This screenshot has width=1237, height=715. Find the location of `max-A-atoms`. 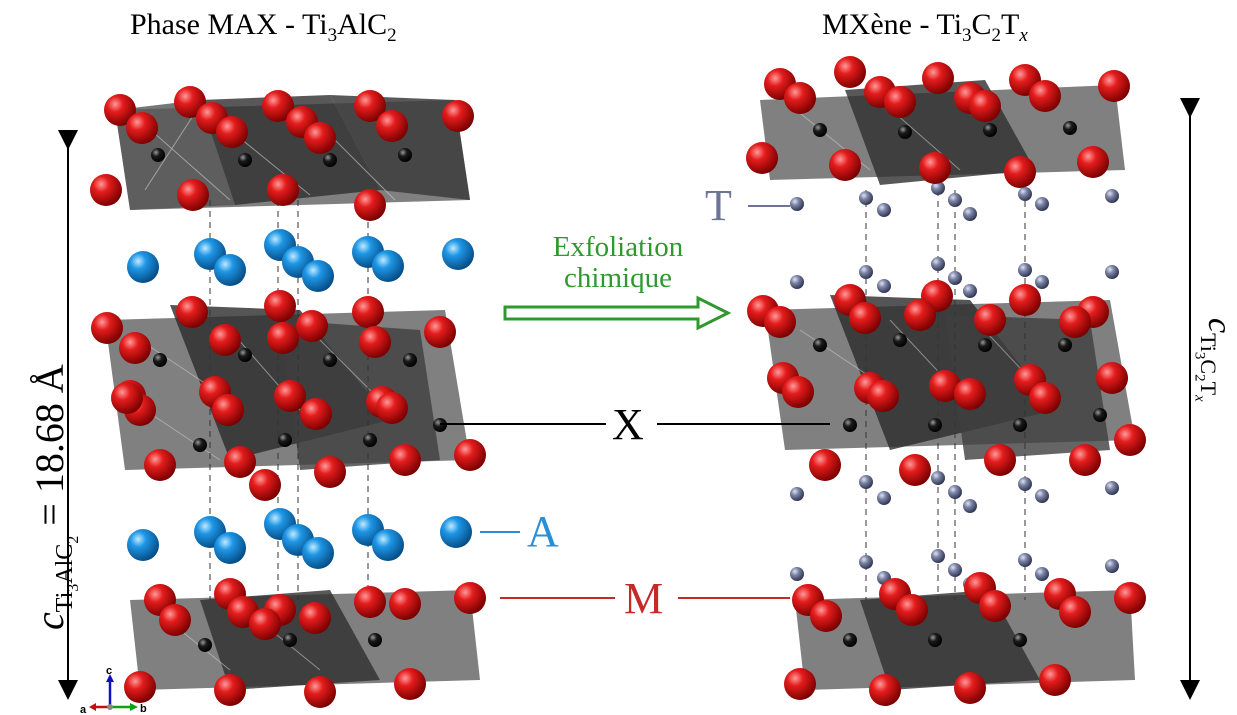

max-A-atoms is located at coordinates (300, 399).